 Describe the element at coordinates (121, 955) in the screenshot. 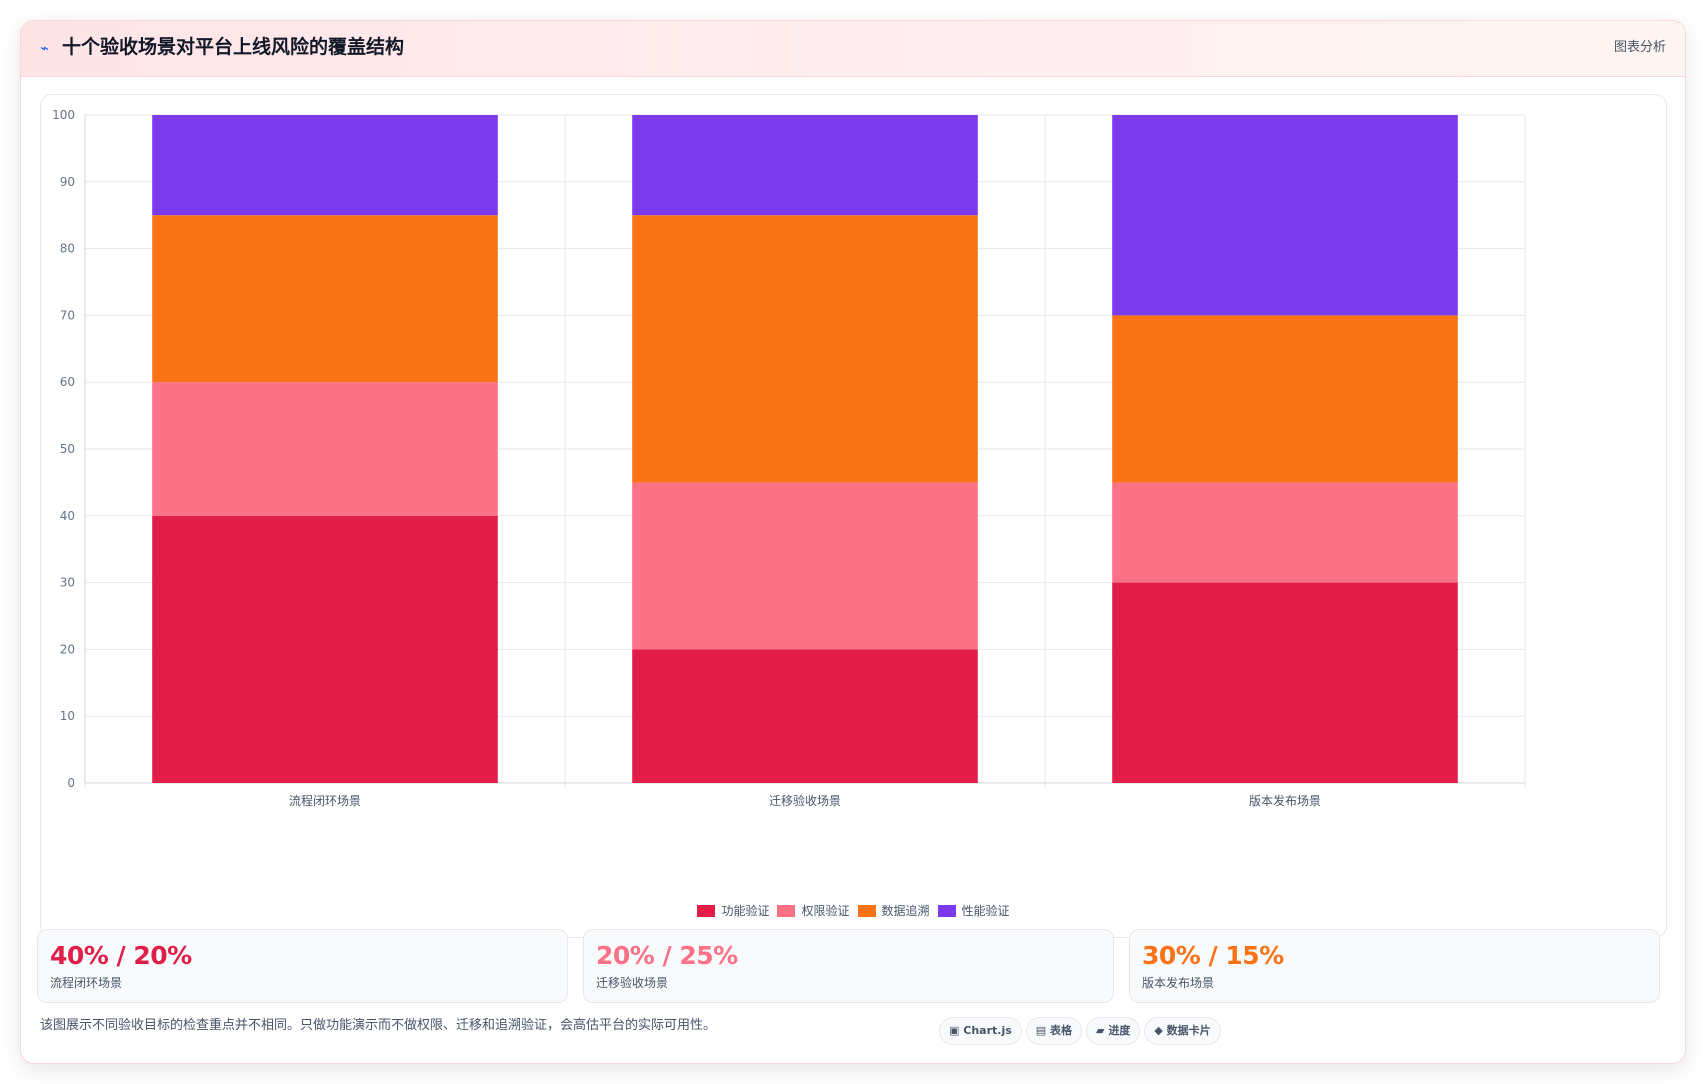

I see `stat-value: 40% / 20%` at that location.